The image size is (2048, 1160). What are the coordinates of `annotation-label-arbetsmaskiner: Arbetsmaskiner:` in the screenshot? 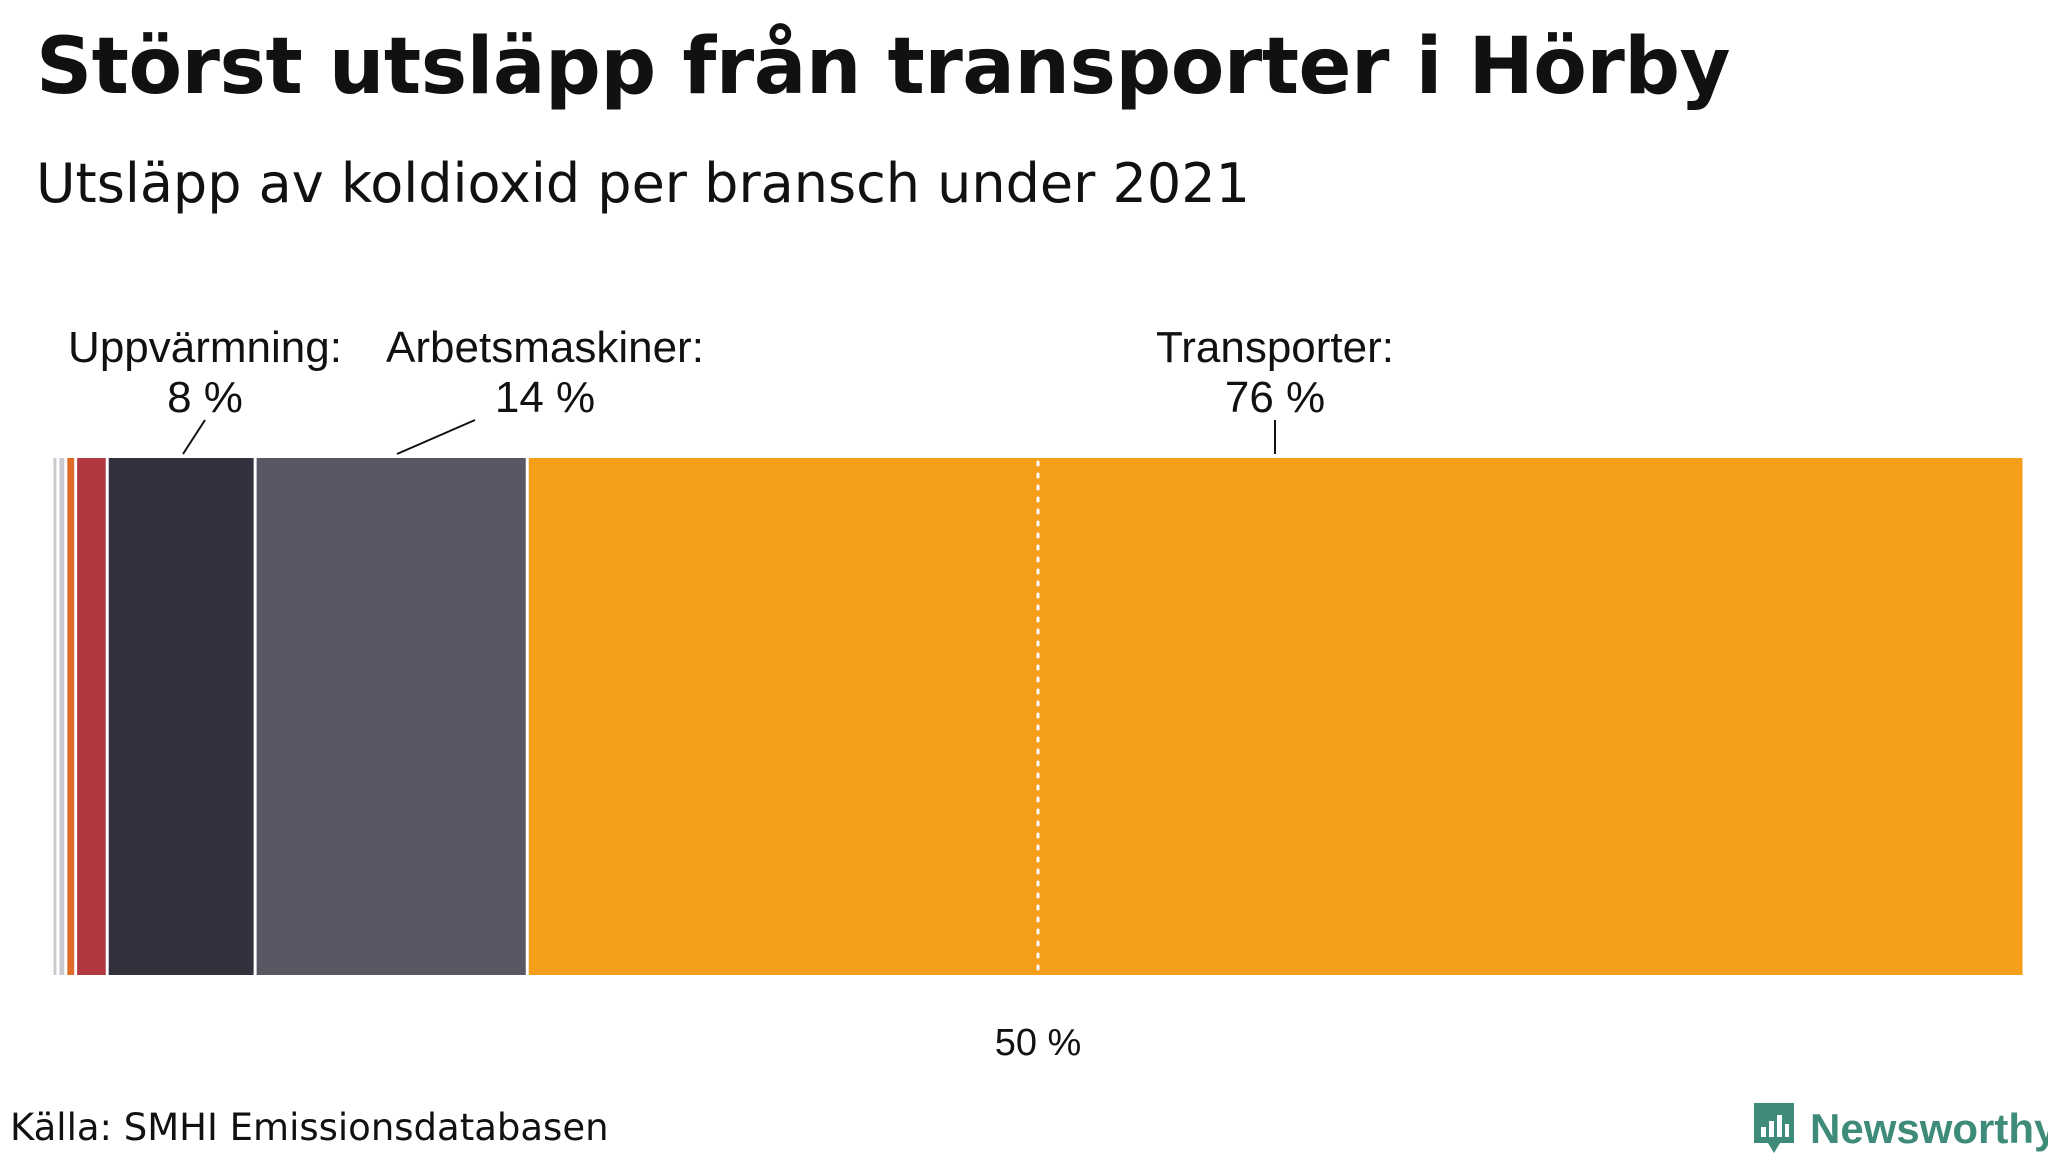 It's located at (545, 347).